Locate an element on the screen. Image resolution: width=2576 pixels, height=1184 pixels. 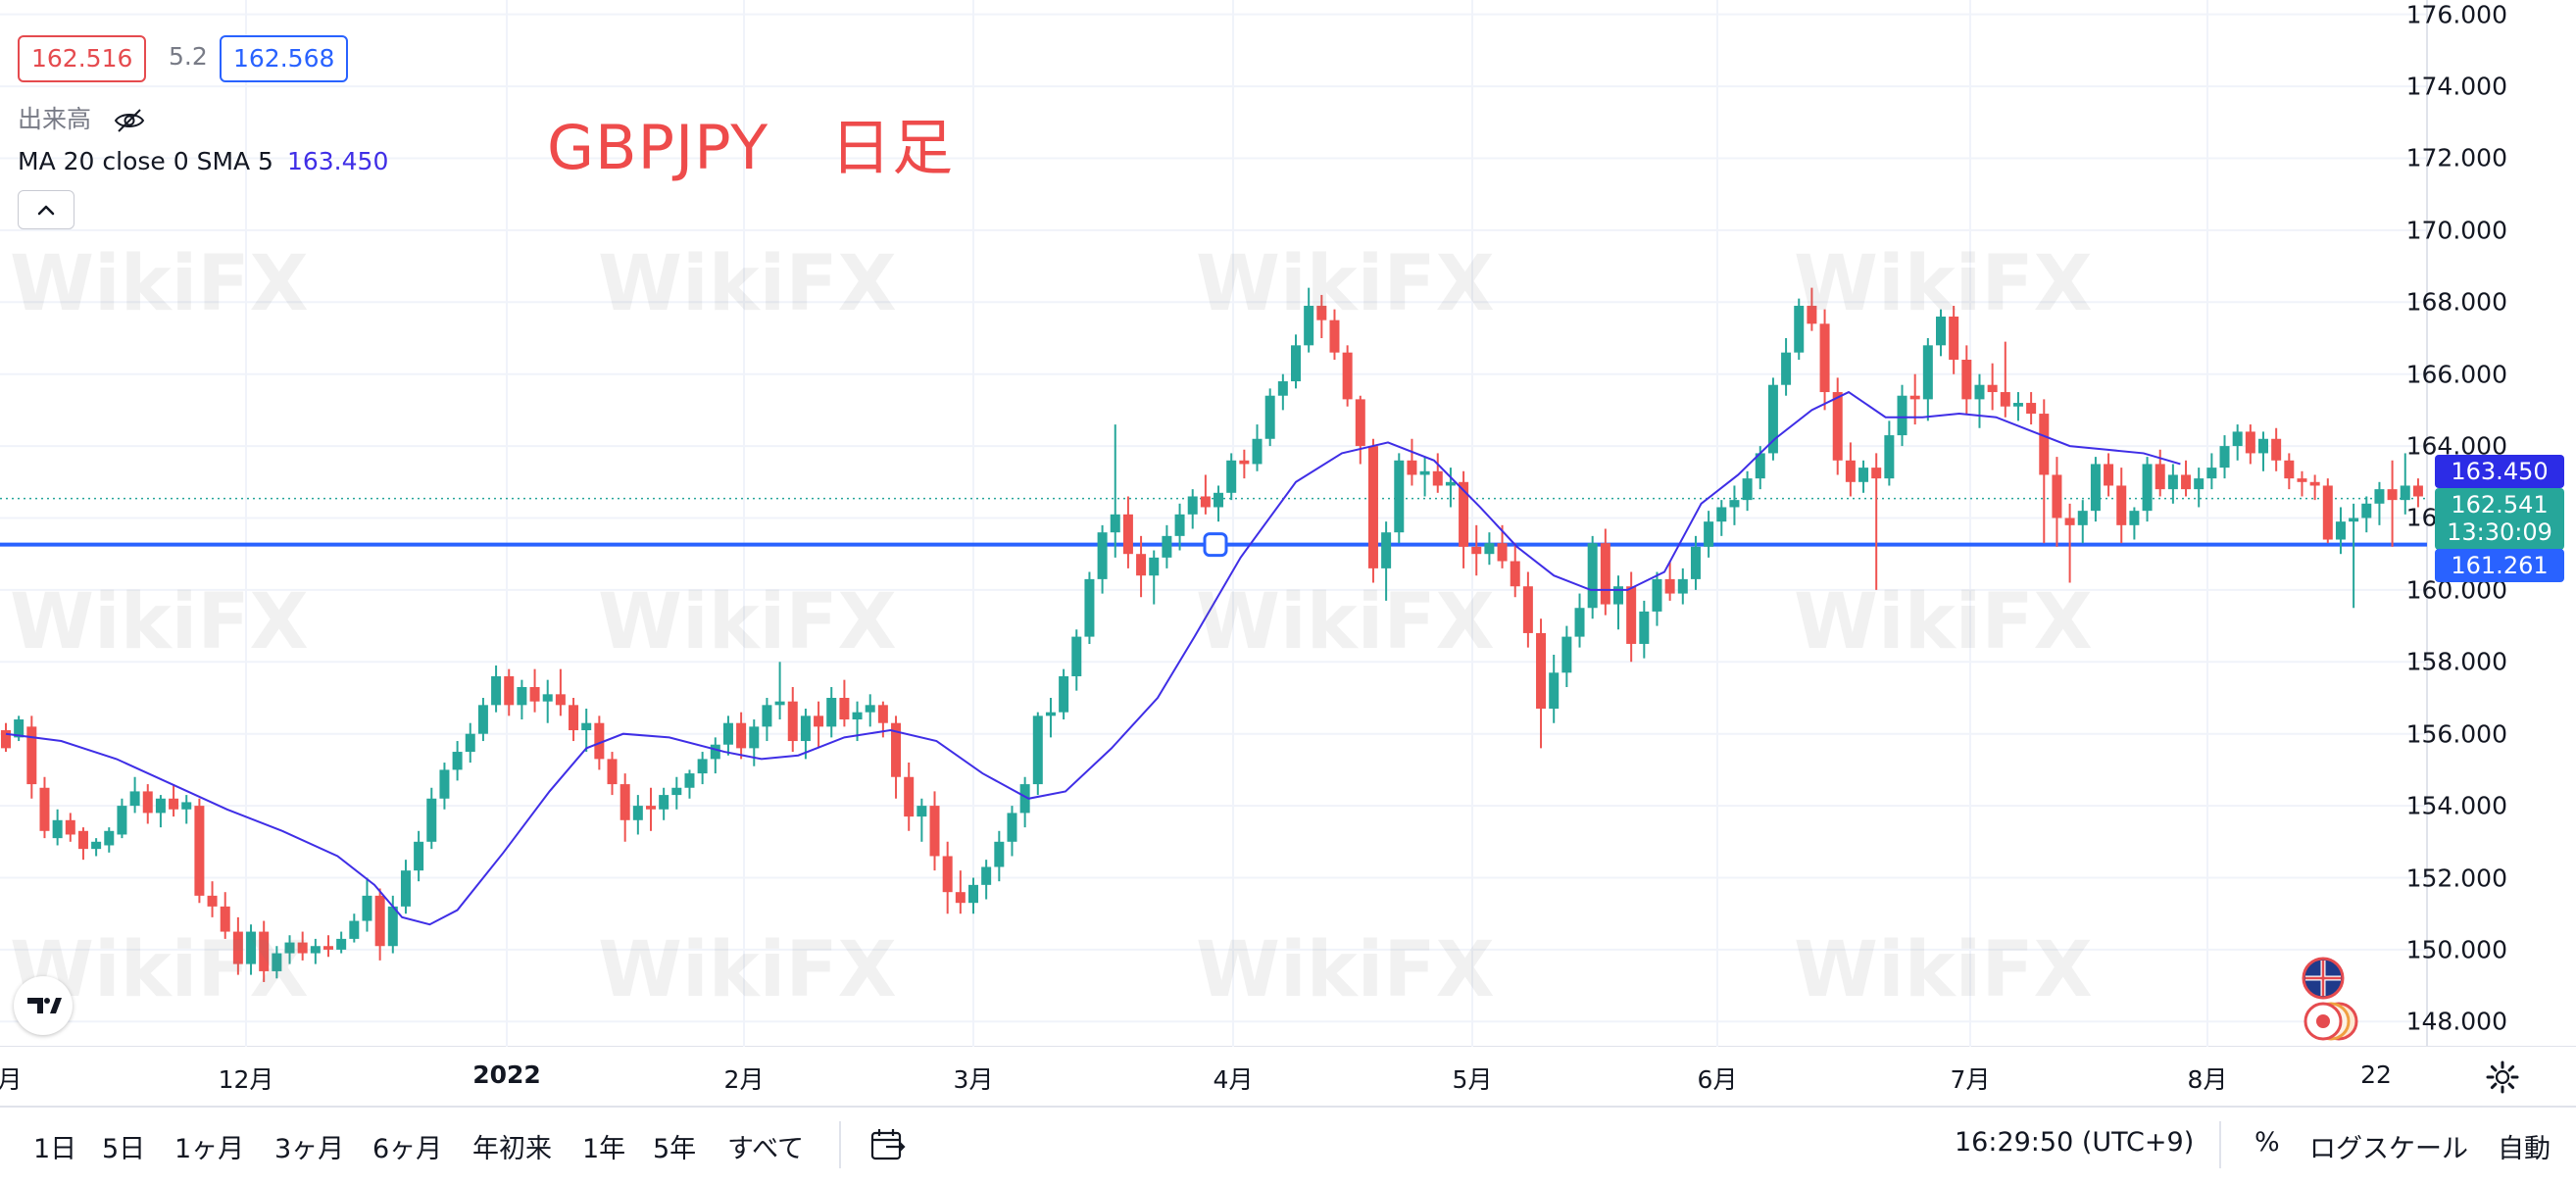
timeframe-1d-button: 1日 is located at coordinates (55, 1149).